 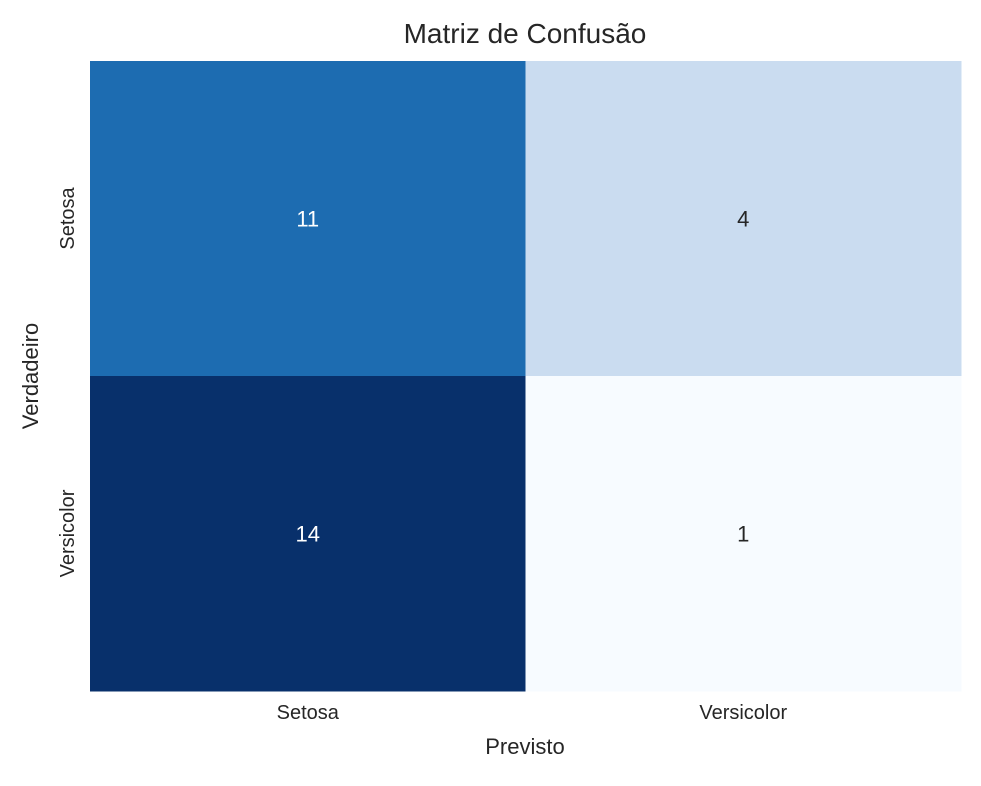 What do you see at coordinates (525, 33) in the screenshot?
I see `chart-title: Matriz de Confusão` at bounding box center [525, 33].